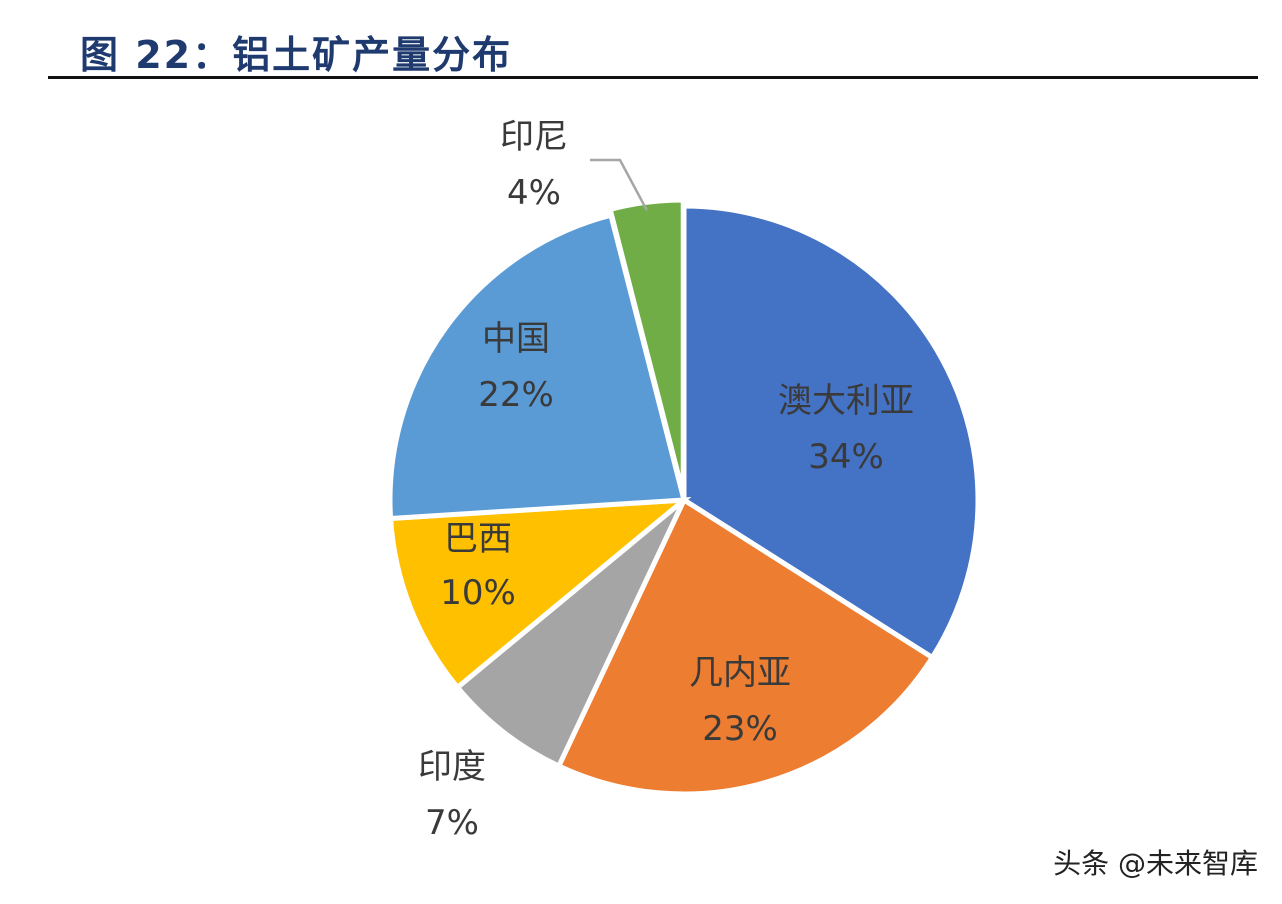 The height and width of the screenshot is (904, 1282). I want to click on slice-name-label: 印尼, so click(534, 137).